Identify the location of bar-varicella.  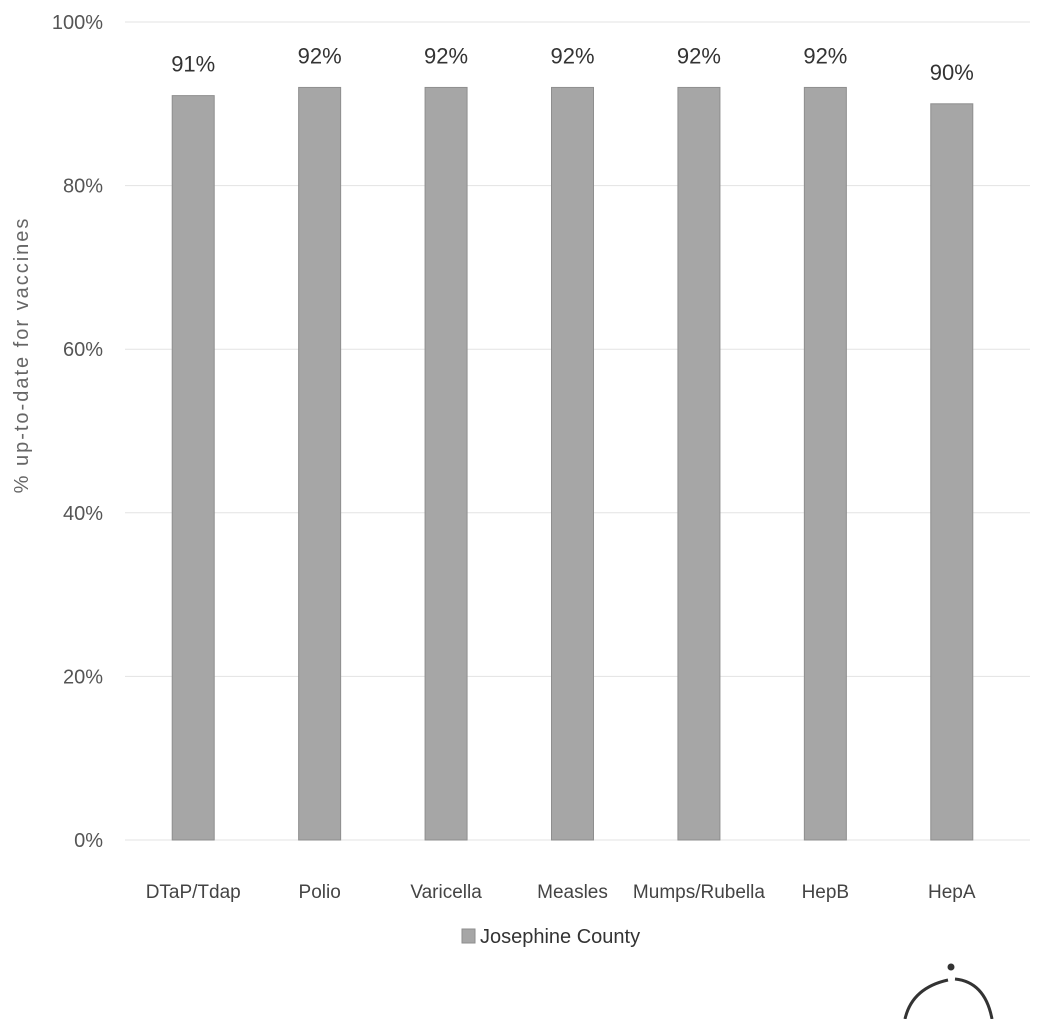
(446, 463).